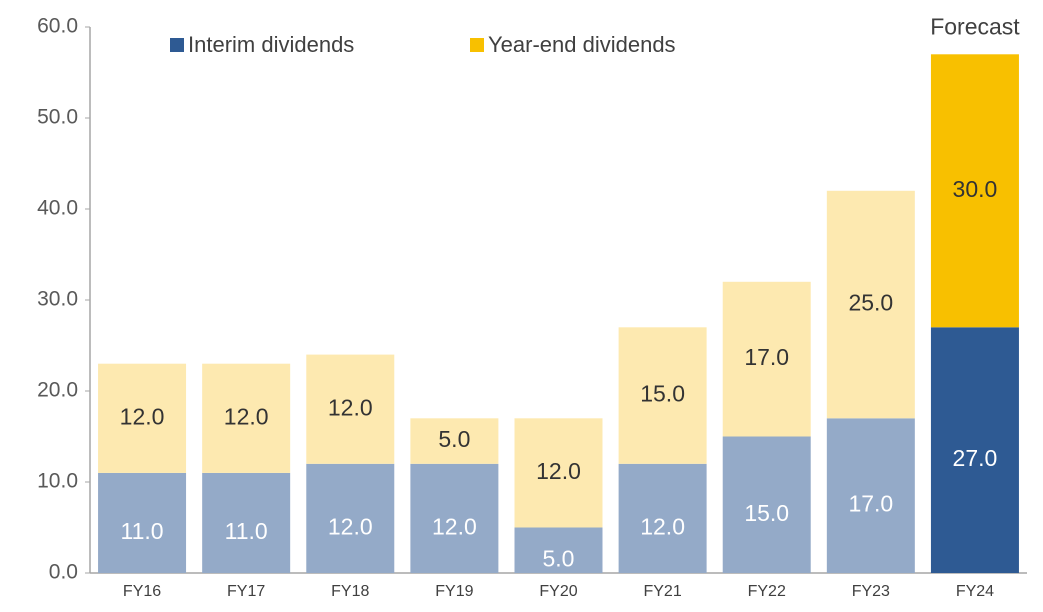 The image size is (1043, 612). What do you see at coordinates (63, 572) in the screenshot?
I see `y-tick-label: 0.0` at bounding box center [63, 572].